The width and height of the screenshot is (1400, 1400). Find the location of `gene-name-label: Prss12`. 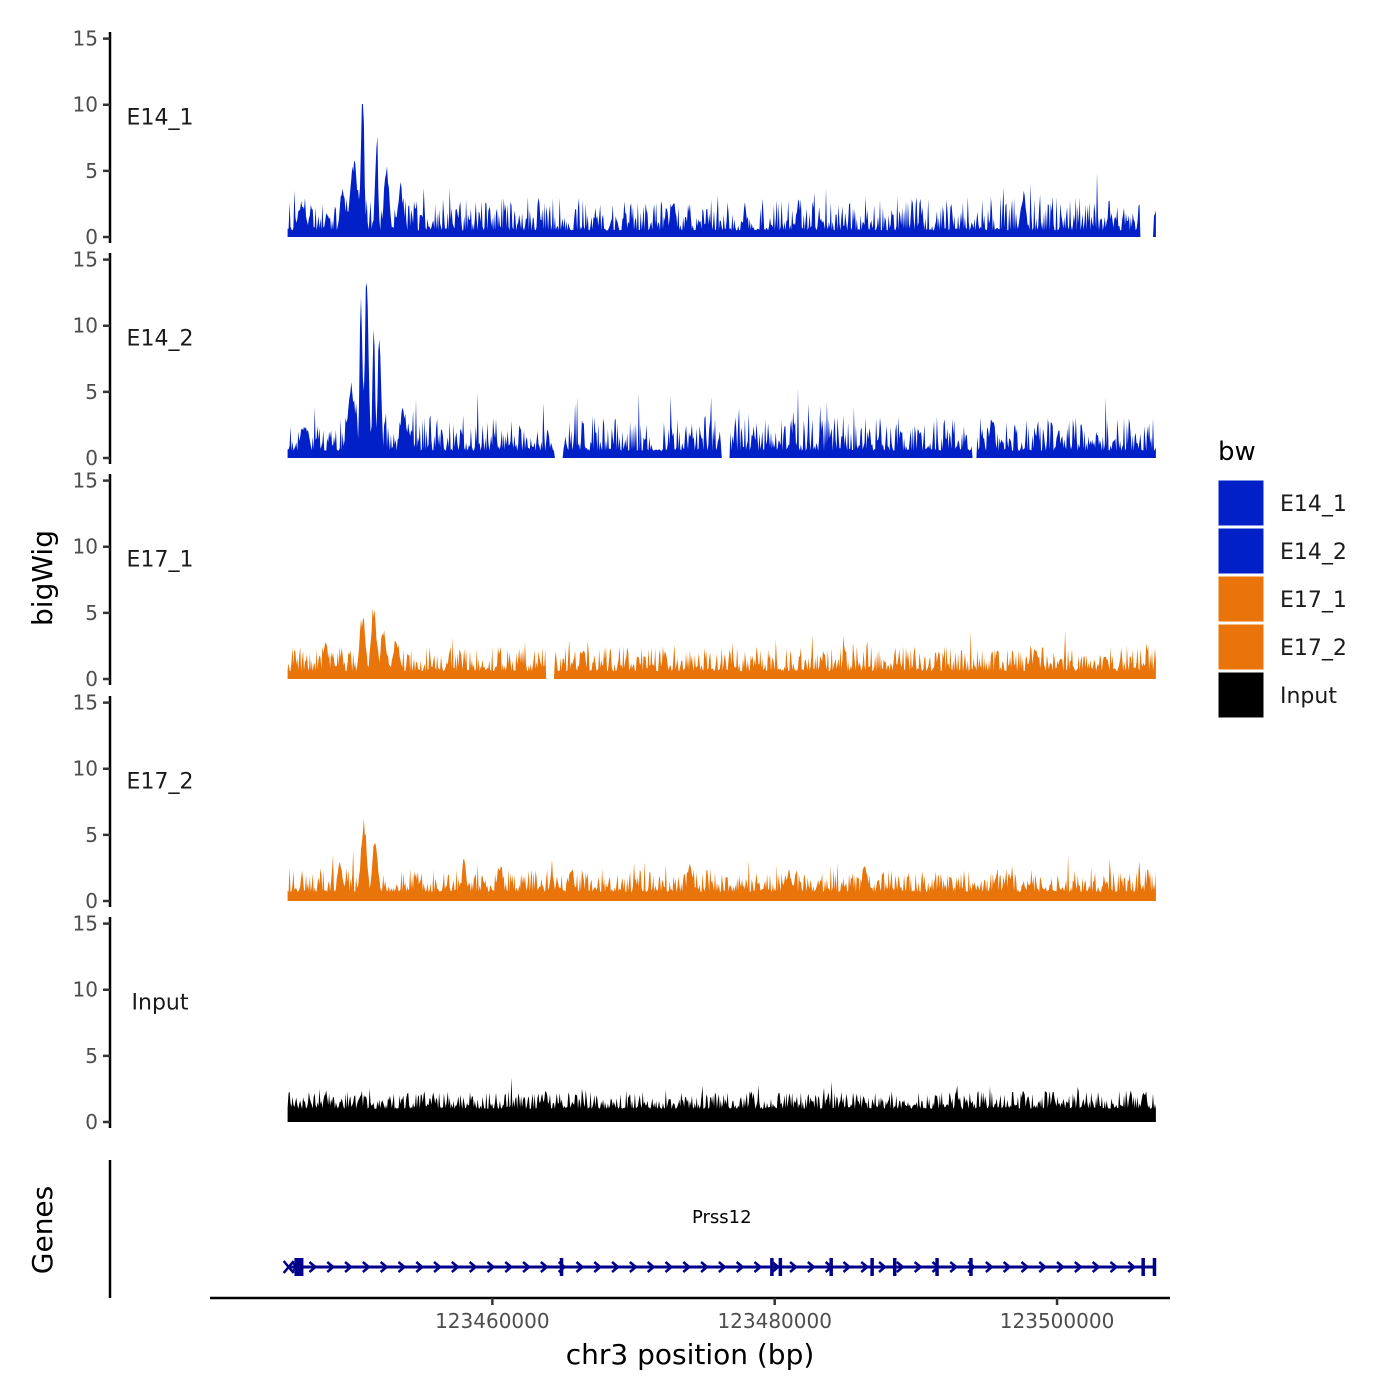

gene-name-label: Prss12 is located at coordinates (722, 1217).